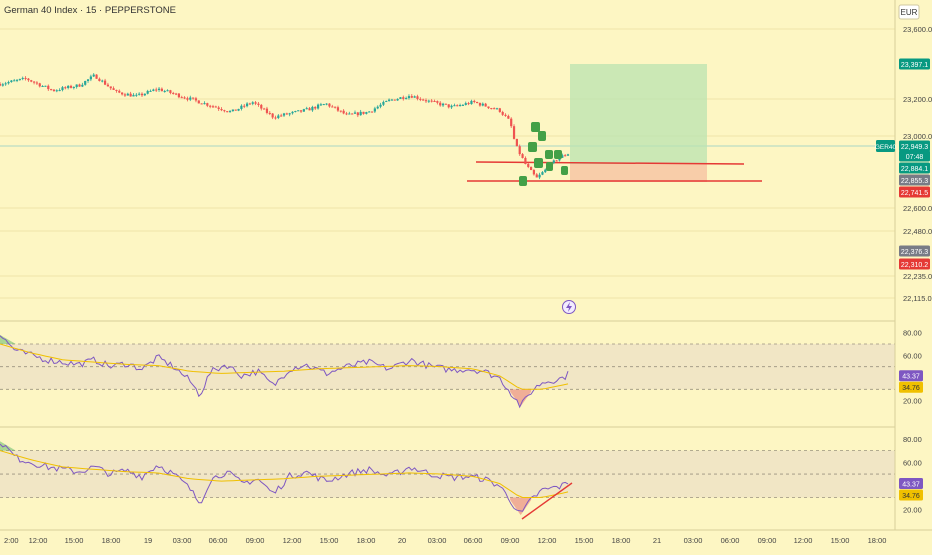  I want to click on price-badge: 23,397.1, so click(914, 64).